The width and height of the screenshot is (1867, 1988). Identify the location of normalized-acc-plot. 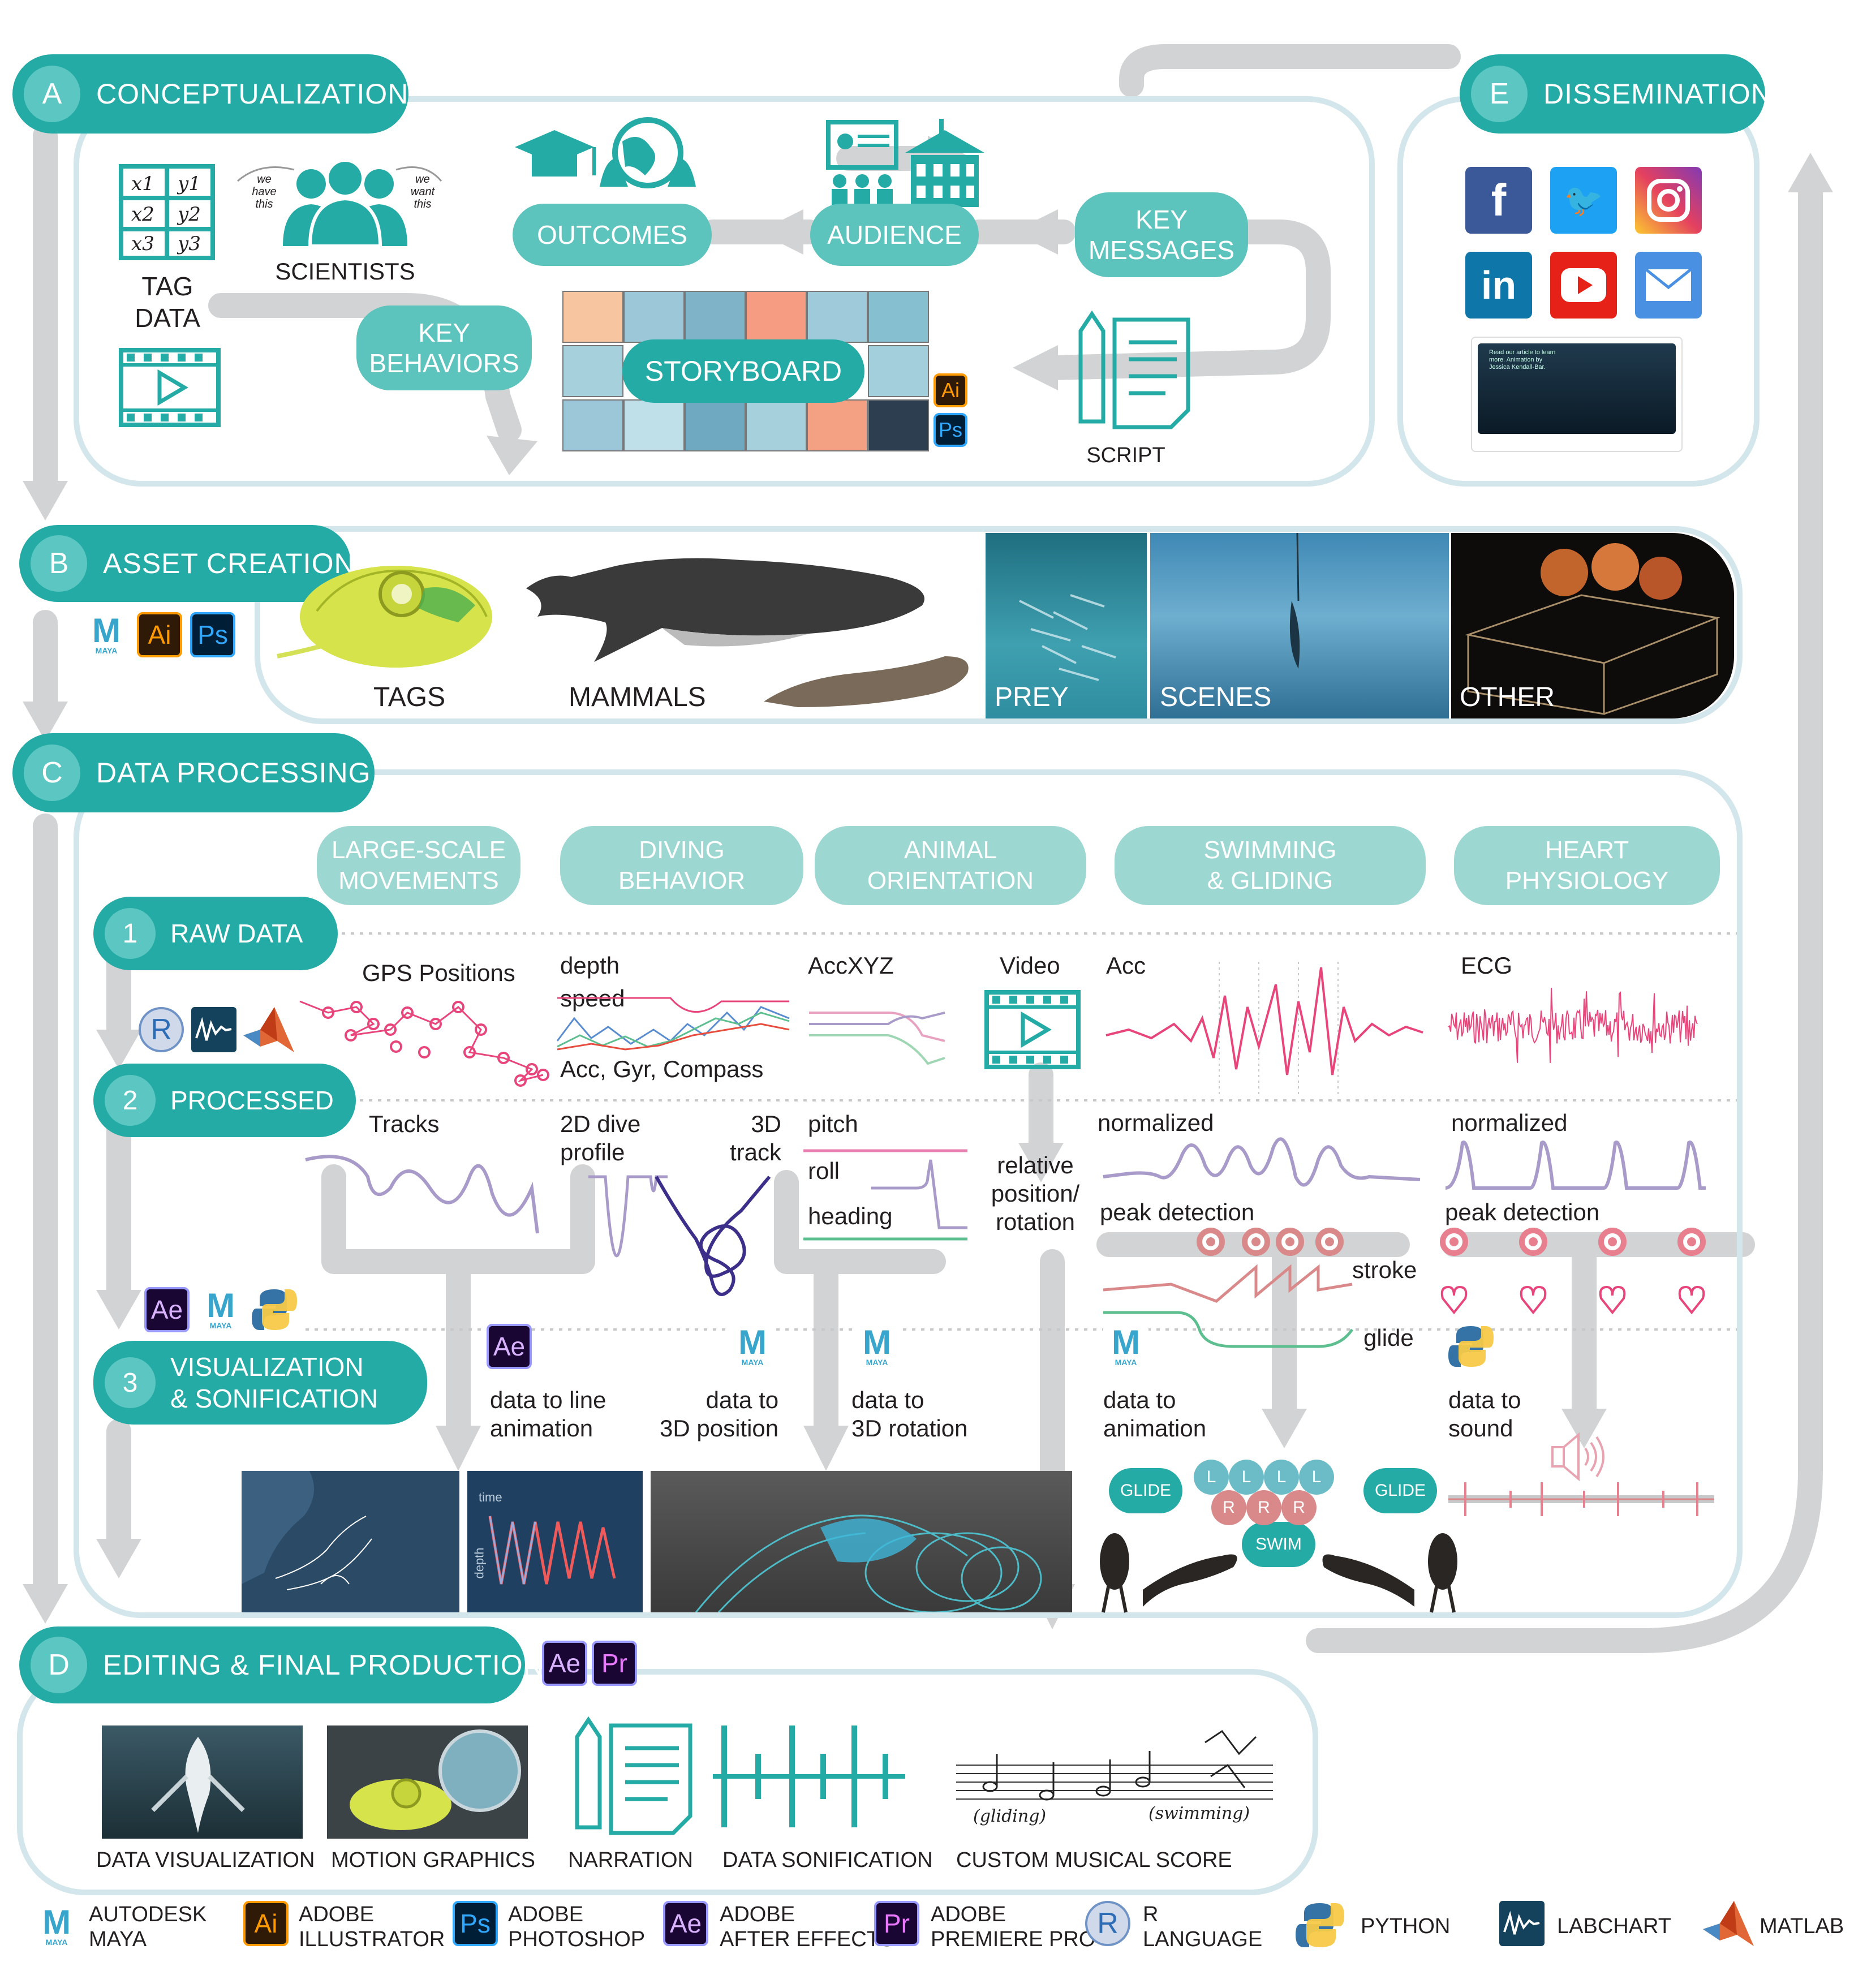
(1262, 1162).